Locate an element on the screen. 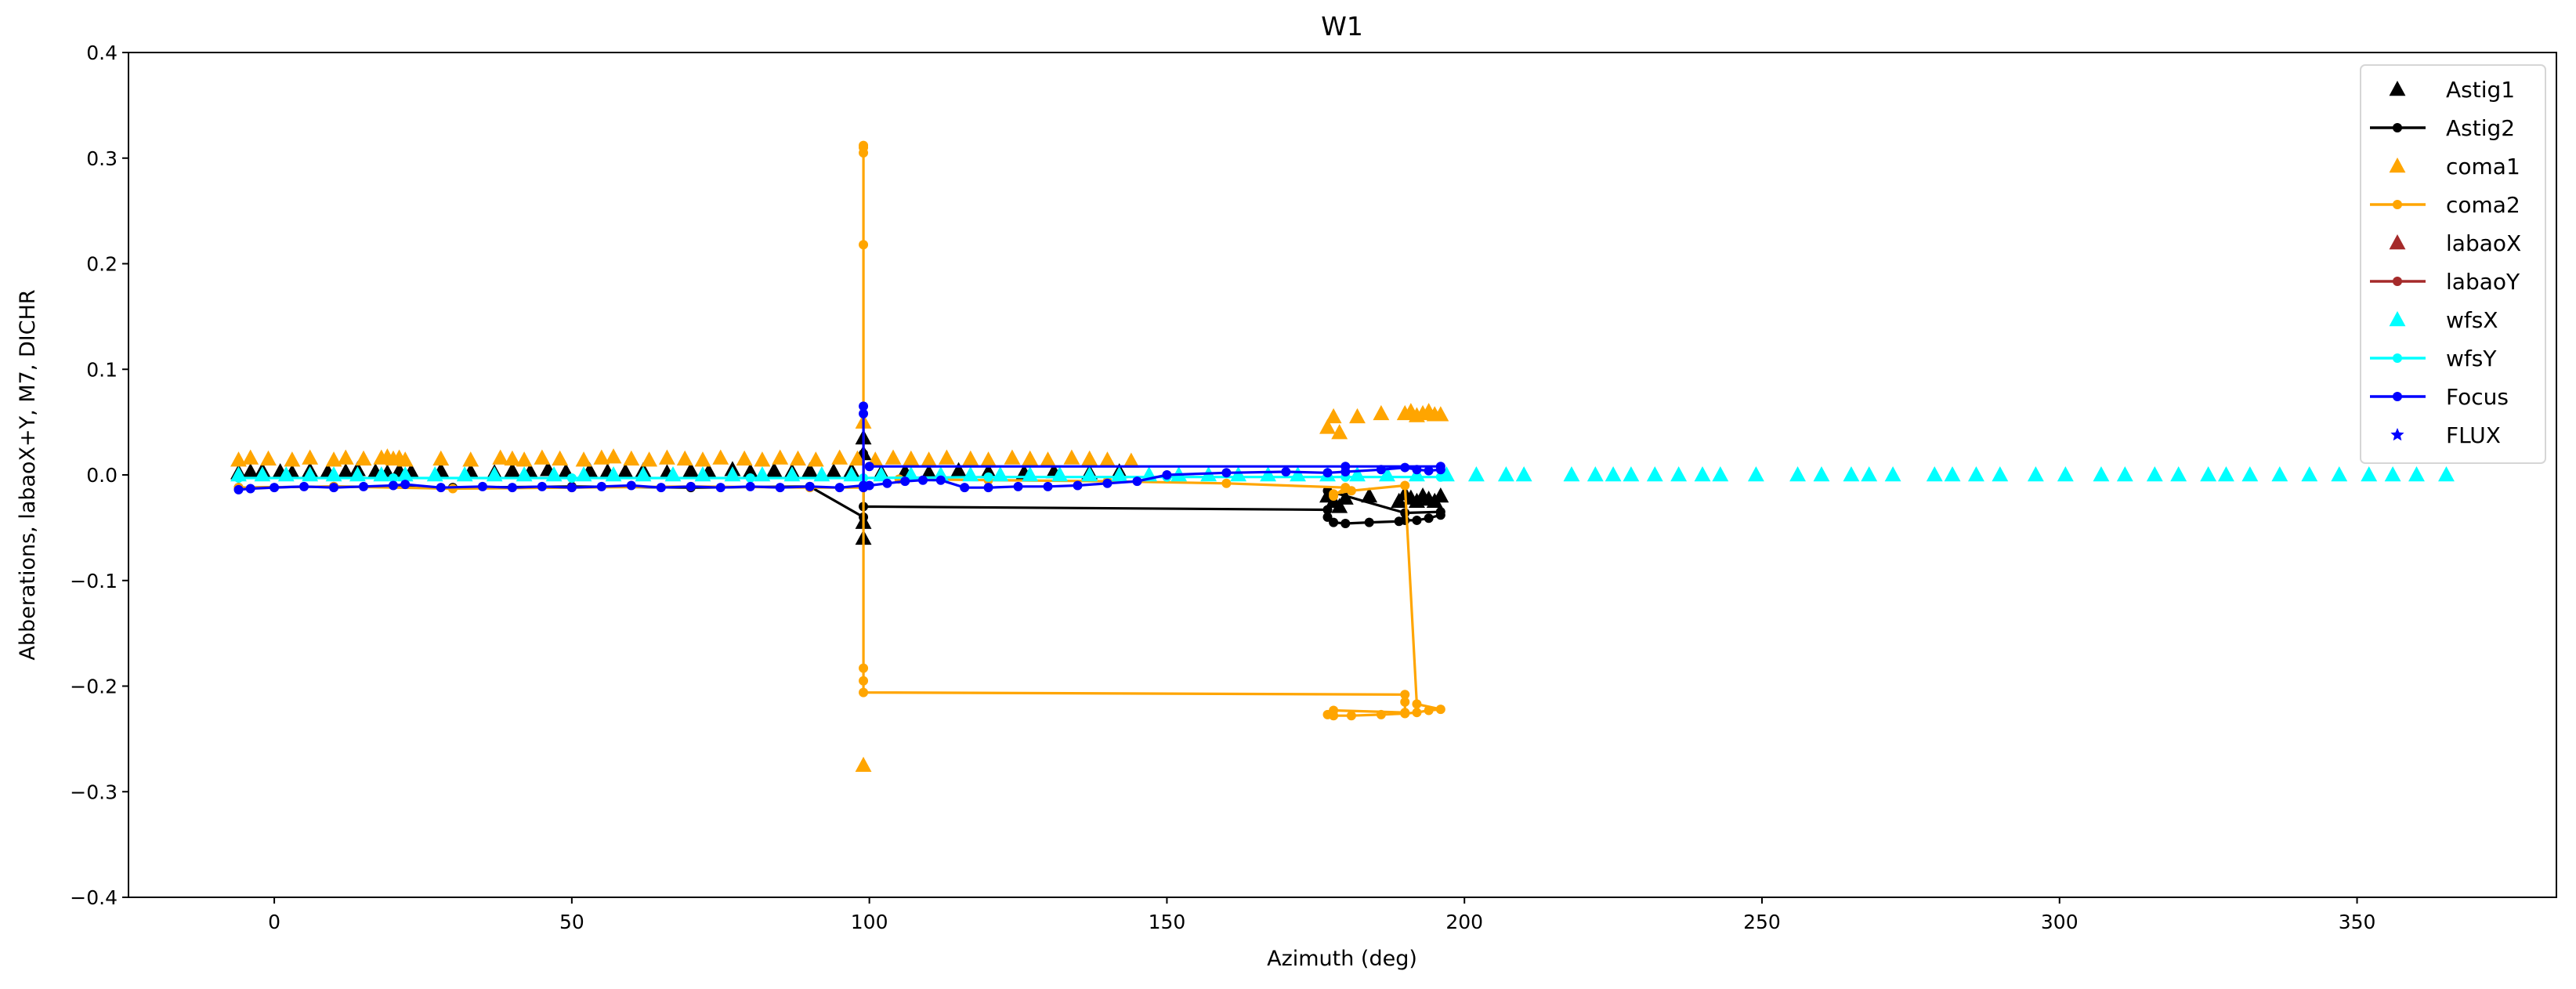 The height and width of the screenshot is (989, 2576). x-tick-label: 250 is located at coordinates (1762, 922).